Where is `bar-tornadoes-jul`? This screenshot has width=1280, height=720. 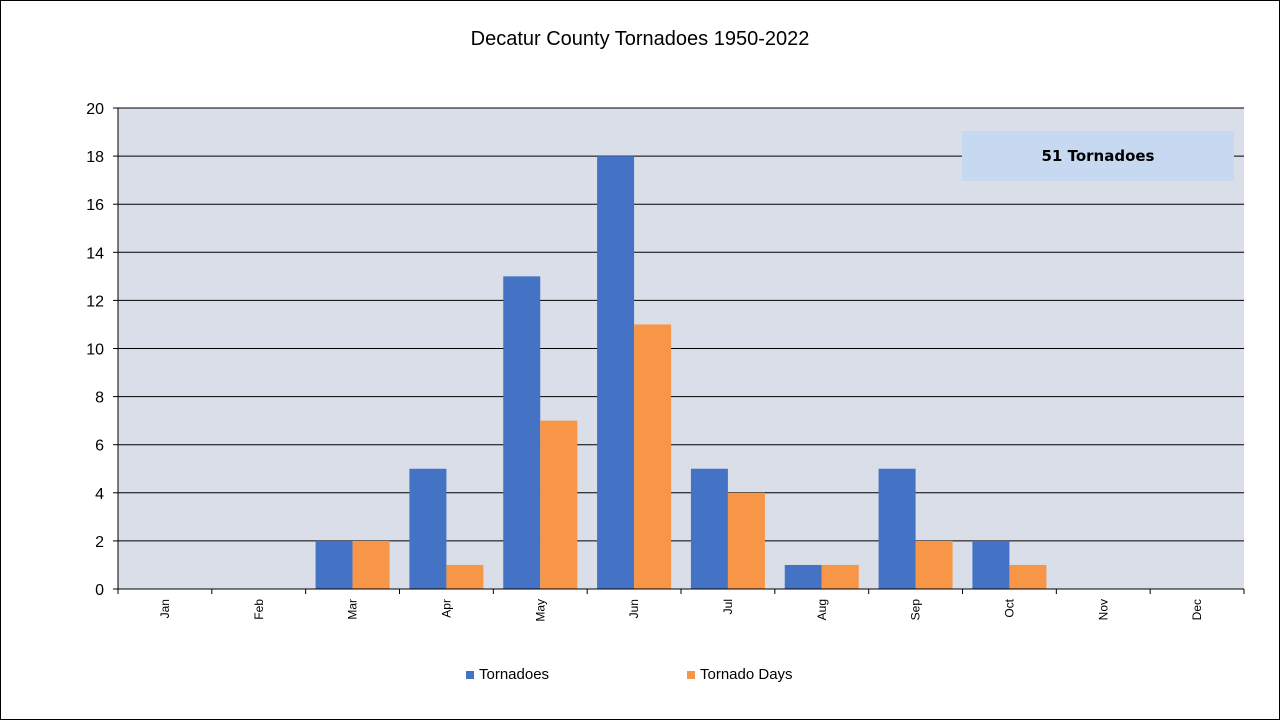 bar-tornadoes-jul is located at coordinates (709, 528).